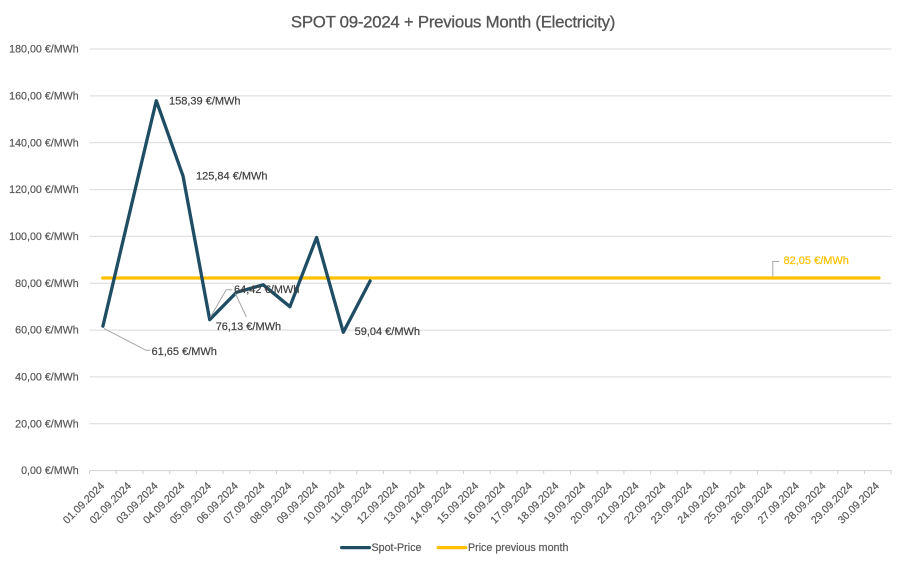 This screenshot has height=572, width=907. What do you see at coordinates (47, 424) in the screenshot?
I see `svg-text: 20,00 €/MWh` at bounding box center [47, 424].